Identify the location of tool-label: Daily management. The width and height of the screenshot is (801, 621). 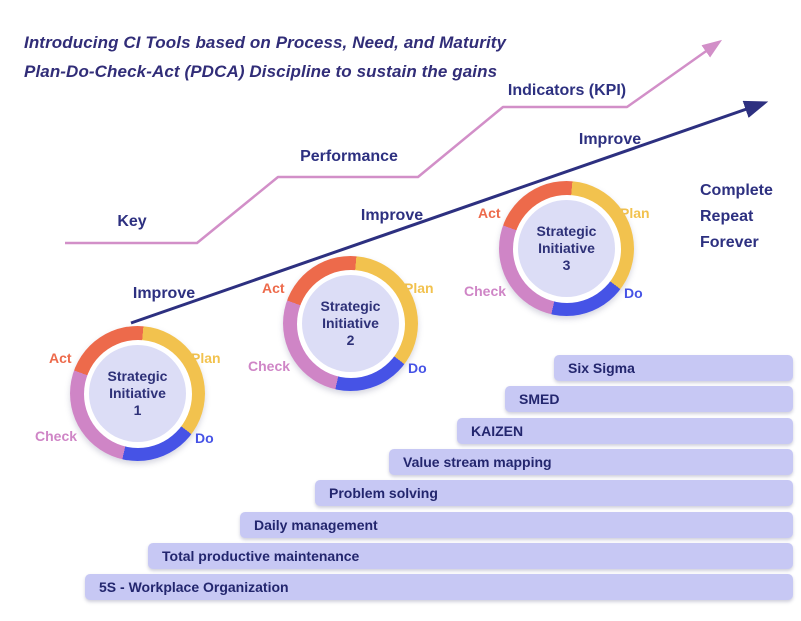
(316, 525).